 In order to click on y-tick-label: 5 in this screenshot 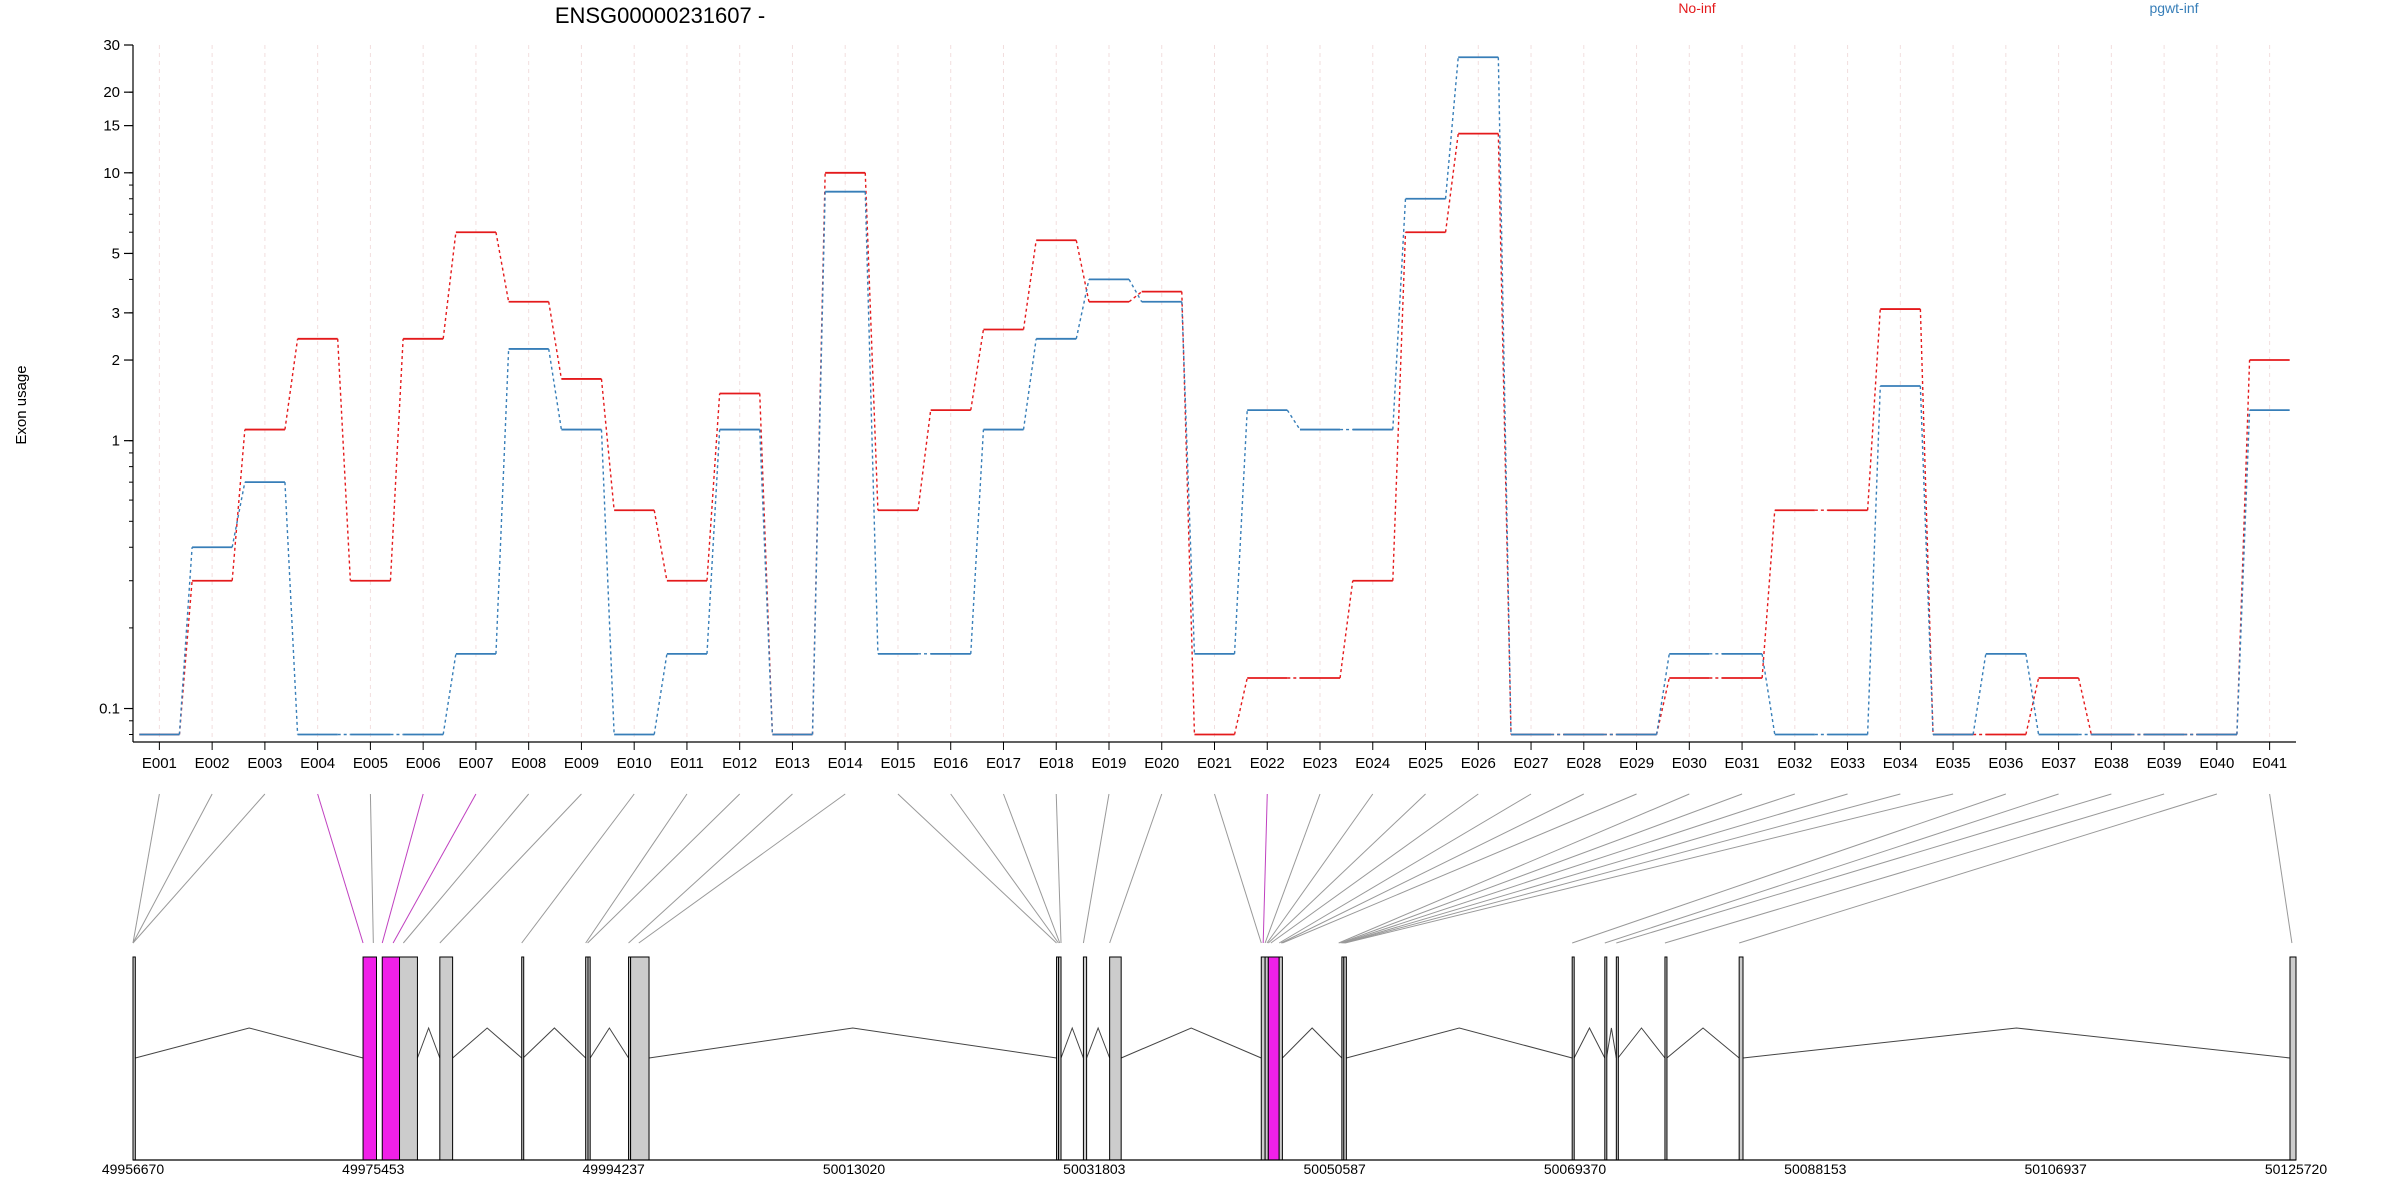, I will do `click(116, 253)`.